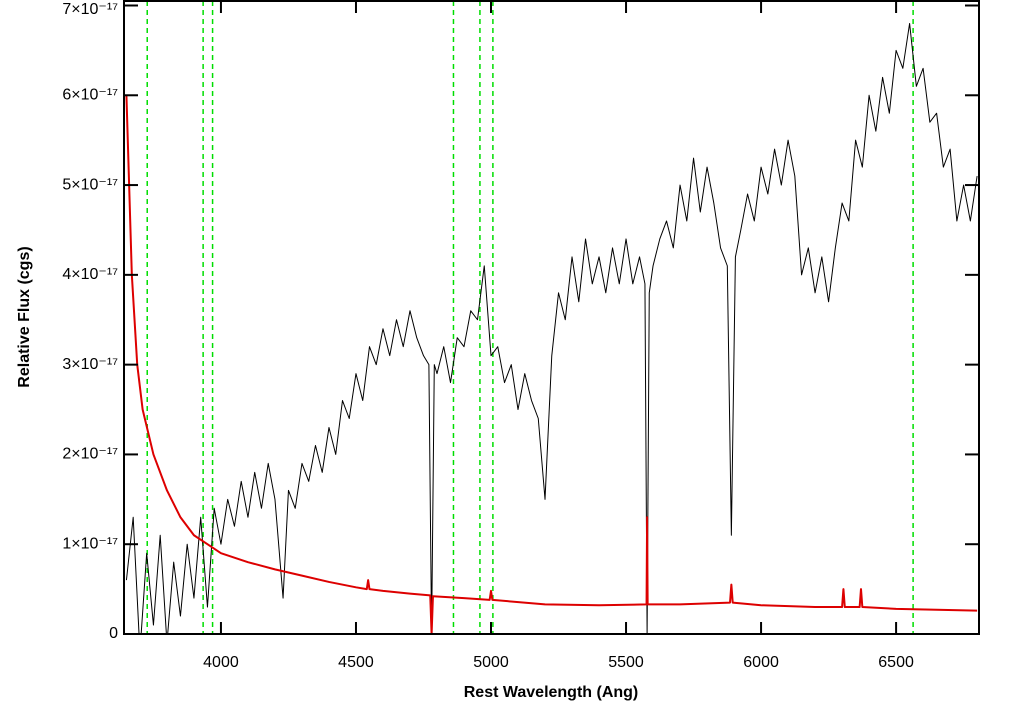 The height and width of the screenshot is (711, 1020). Describe the element at coordinates (24, 316) in the screenshot. I see `y-axis-title: Relative Flux (cgs)` at that location.